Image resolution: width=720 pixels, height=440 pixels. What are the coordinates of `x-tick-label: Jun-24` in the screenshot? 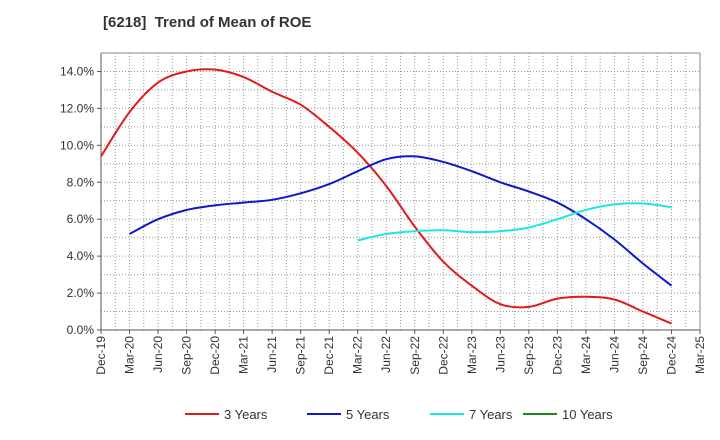 It's located at (614, 354).